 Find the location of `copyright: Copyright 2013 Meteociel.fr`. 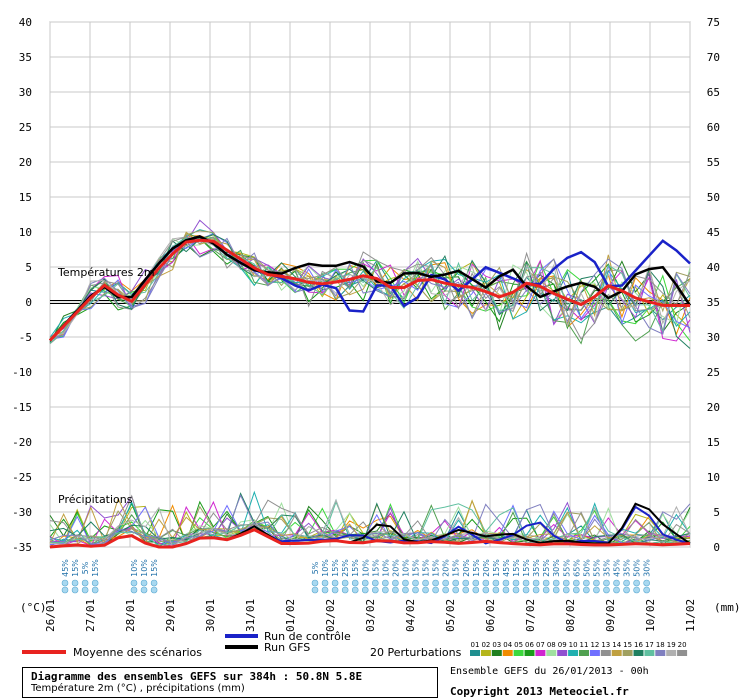

copyright: Copyright 2013 Meteociel.fr is located at coordinates (539, 691).